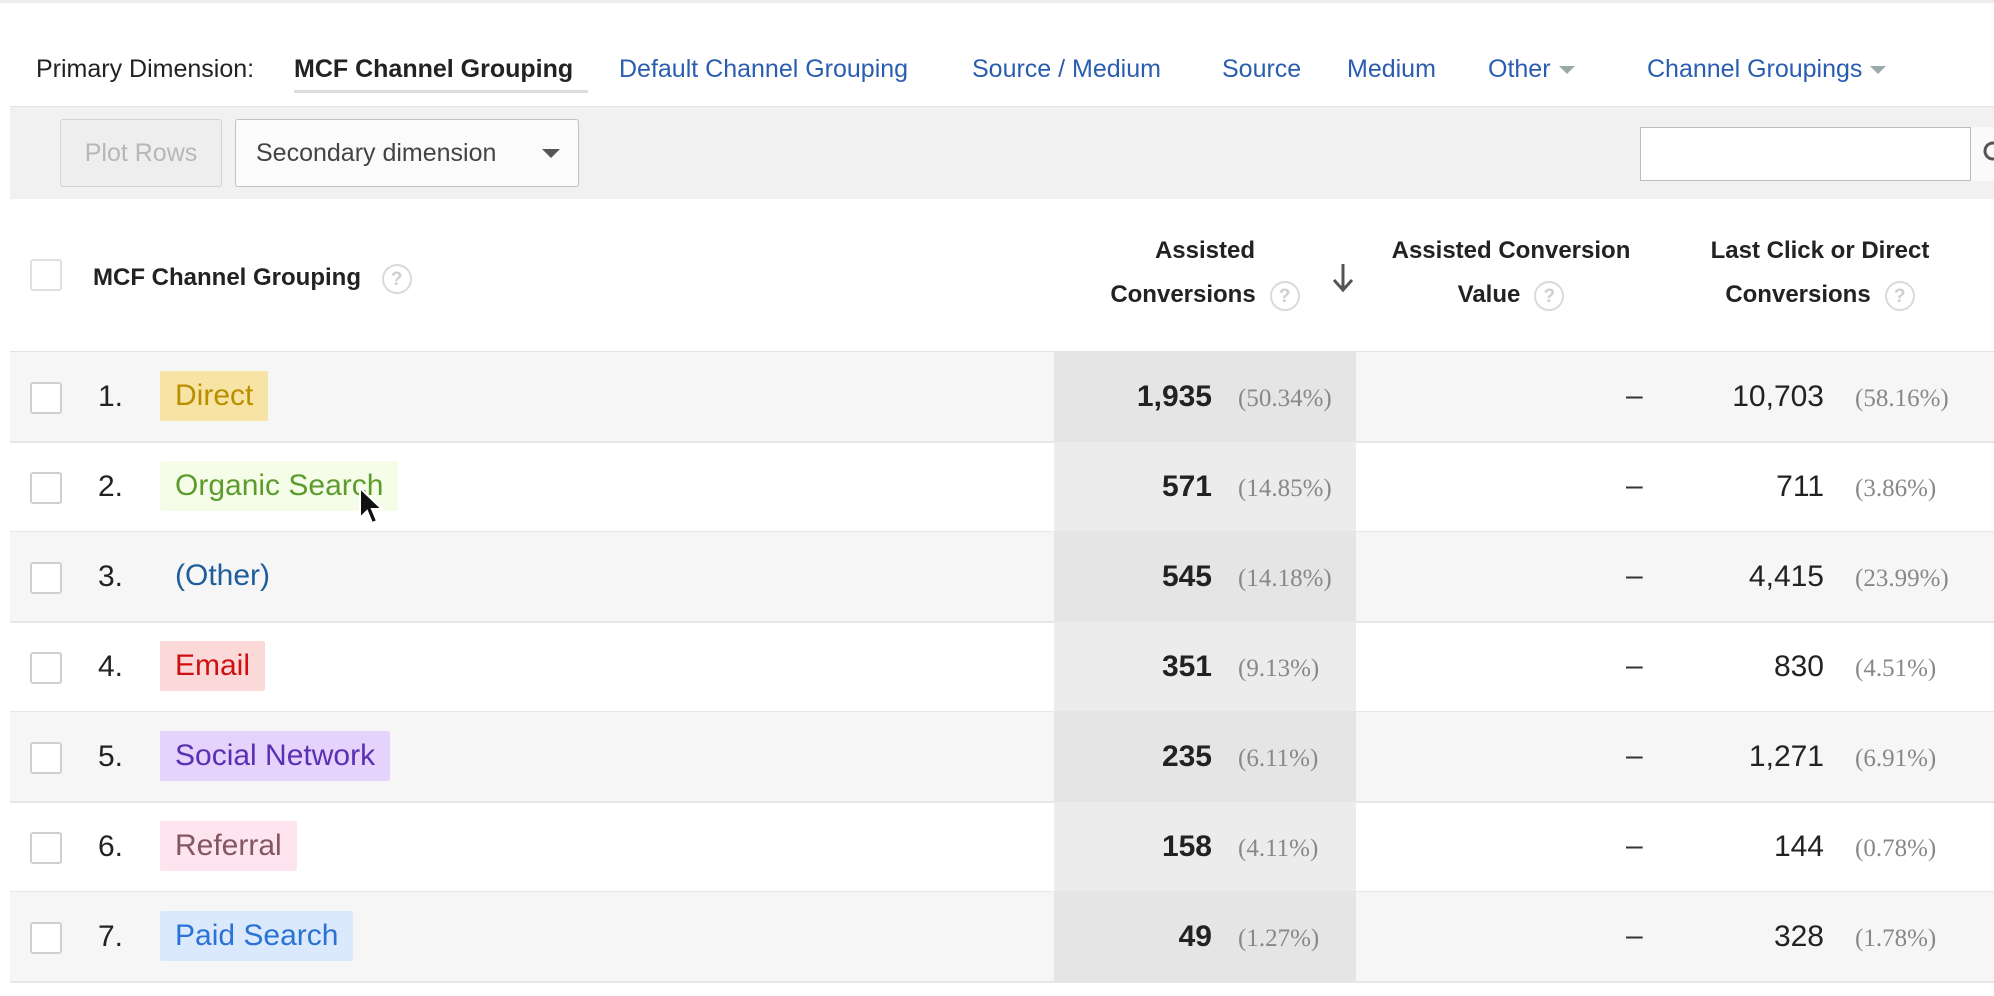 The width and height of the screenshot is (1994, 996). Describe the element at coordinates (145, 69) in the screenshot. I see `primary-dimension-label: Primary Dimension:` at that location.